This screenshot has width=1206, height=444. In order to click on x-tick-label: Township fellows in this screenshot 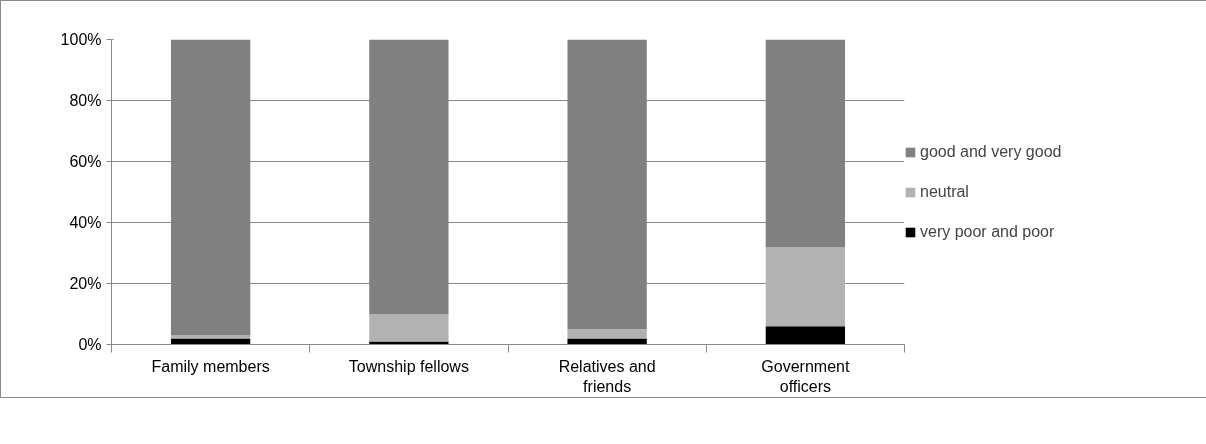, I will do `click(408, 366)`.